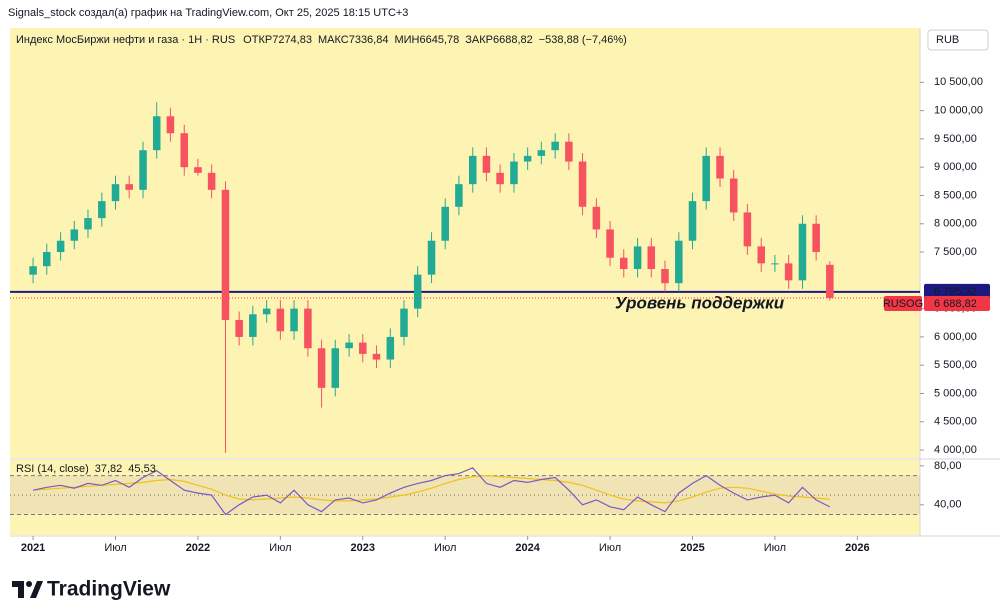 The width and height of the screenshot is (1000, 616). I want to click on y-tick-label: 5 000,00, so click(955, 393).